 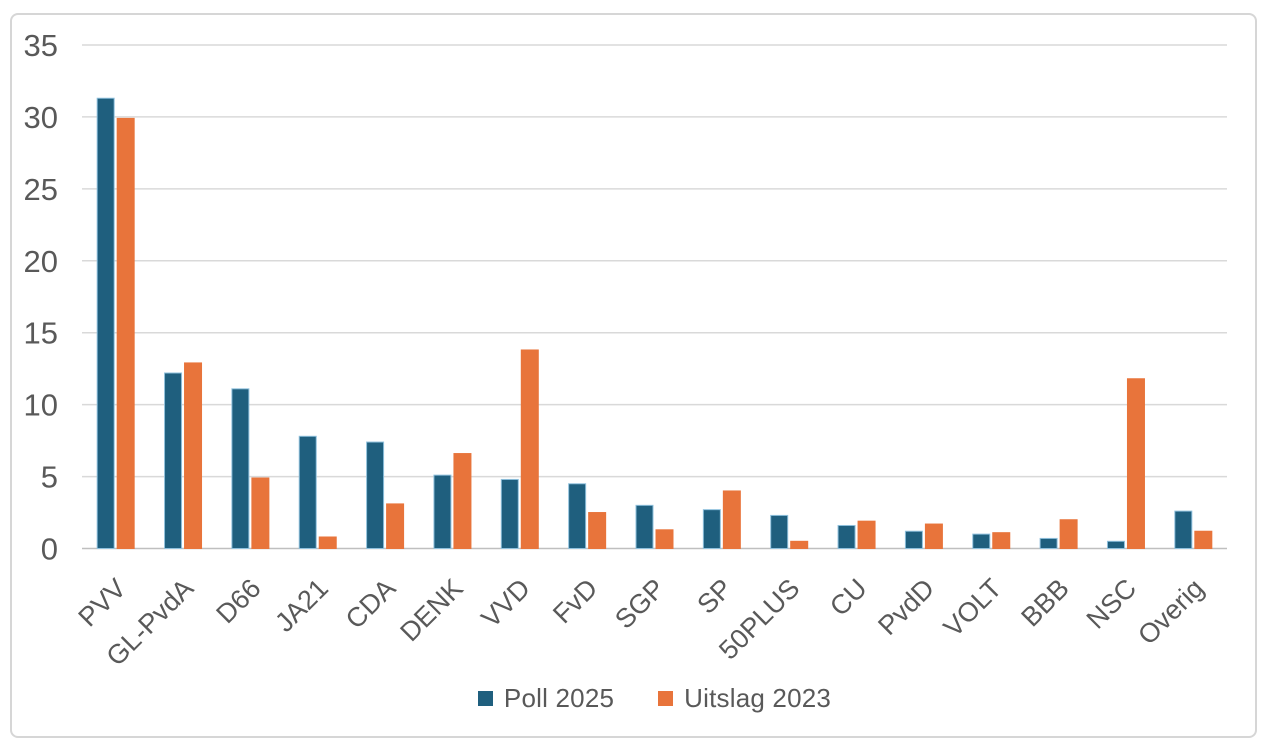 What do you see at coordinates (640, 604) in the screenshot?
I see `x-axis-label-sgp: SGP` at bounding box center [640, 604].